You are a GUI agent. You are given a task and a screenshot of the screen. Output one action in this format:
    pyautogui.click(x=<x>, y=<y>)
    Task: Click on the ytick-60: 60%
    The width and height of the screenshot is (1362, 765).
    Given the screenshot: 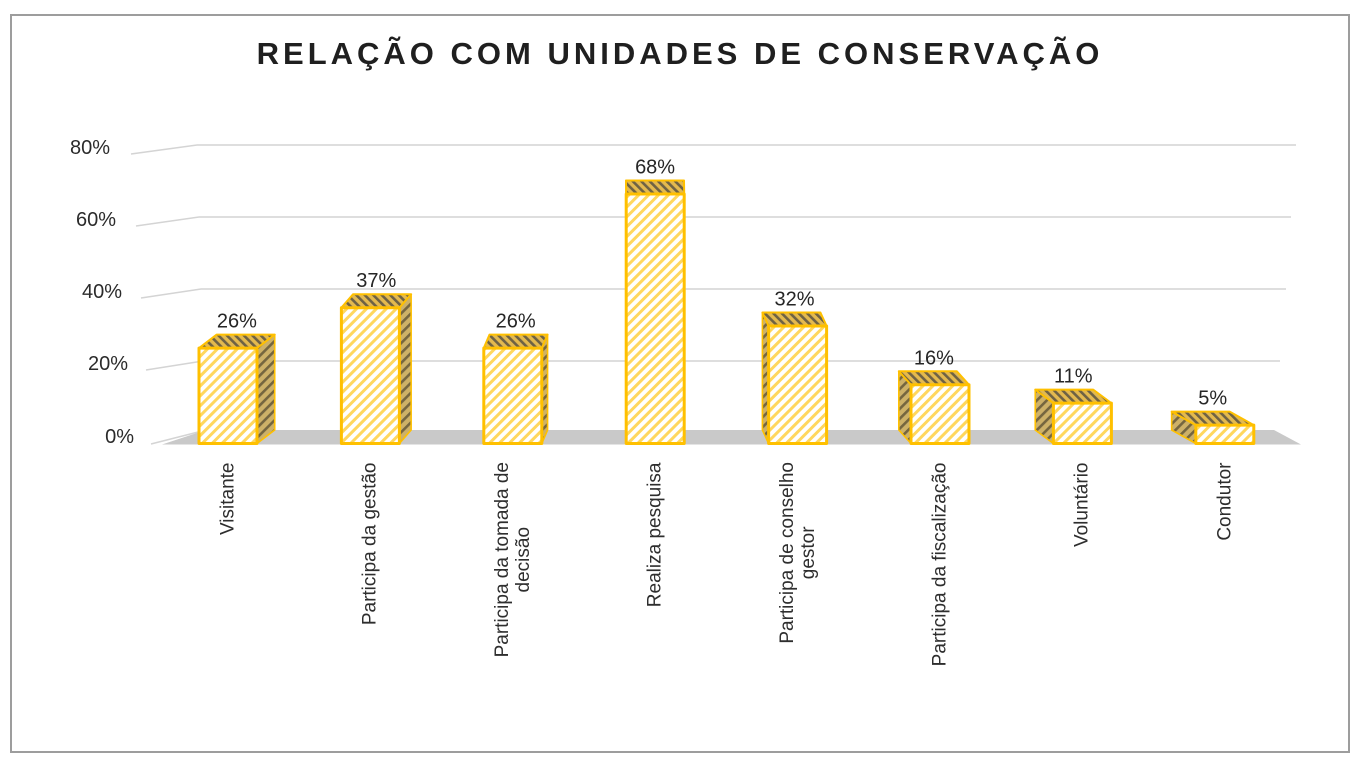 What is the action you would take?
    pyautogui.click(x=95, y=220)
    